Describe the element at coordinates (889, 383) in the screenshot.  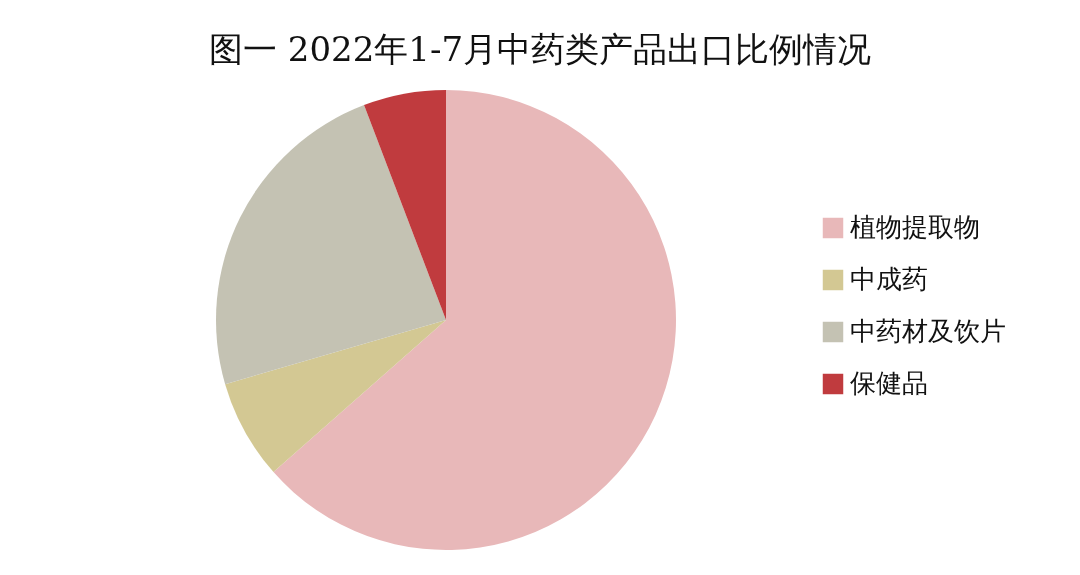
I see `legend-label: 保健品` at that location.